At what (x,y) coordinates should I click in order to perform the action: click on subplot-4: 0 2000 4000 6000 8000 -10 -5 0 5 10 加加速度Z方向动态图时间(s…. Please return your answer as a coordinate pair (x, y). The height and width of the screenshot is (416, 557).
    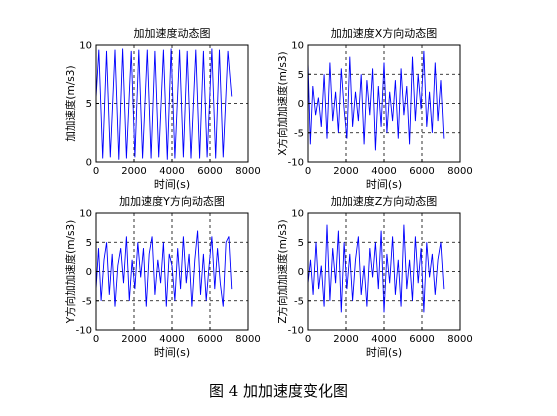
    Looking at the image, I should click on (374, 276).